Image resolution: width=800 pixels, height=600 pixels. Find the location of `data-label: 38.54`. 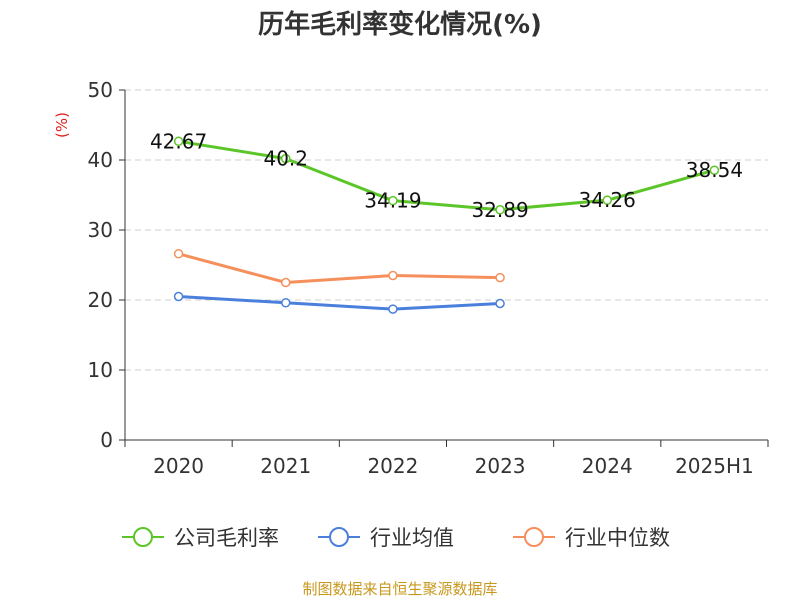

data-label: 38.54 is located at coordinates (714, 170).